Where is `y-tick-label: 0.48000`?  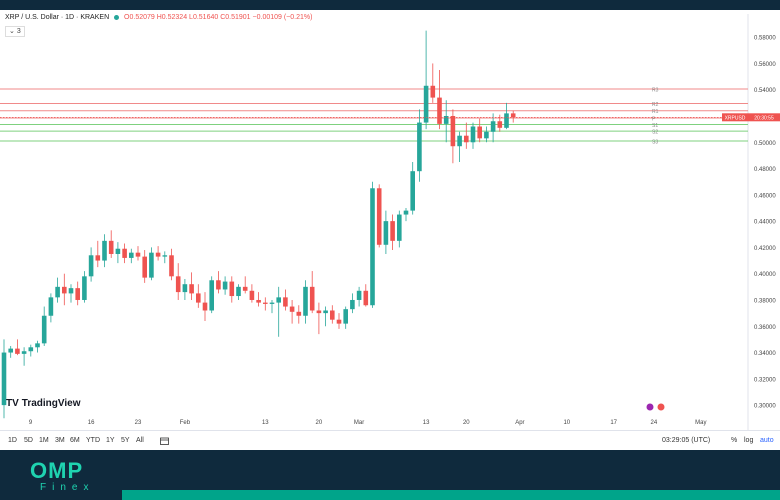
y-tick-label: 0.48000 is located at coordinates (765, 170).